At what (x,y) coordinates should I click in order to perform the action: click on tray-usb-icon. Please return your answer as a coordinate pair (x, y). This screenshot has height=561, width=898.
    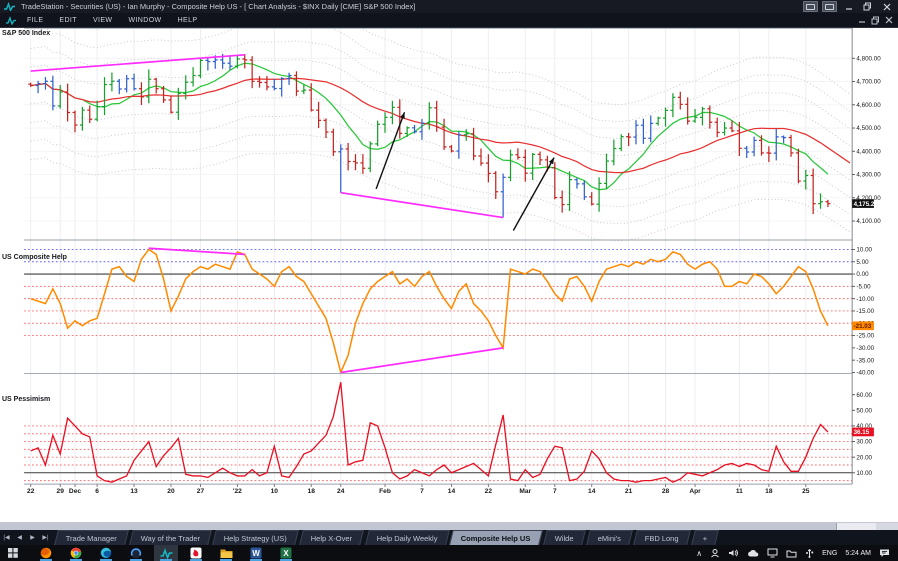
    Looking at the image, I should click on (809, 553).